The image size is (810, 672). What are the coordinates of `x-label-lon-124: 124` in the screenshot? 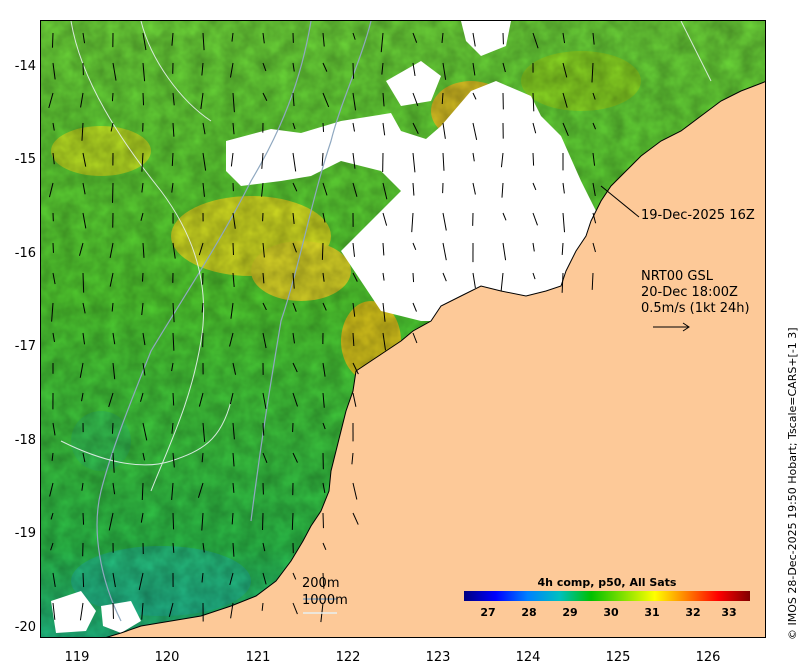 It's located at (528, 657).